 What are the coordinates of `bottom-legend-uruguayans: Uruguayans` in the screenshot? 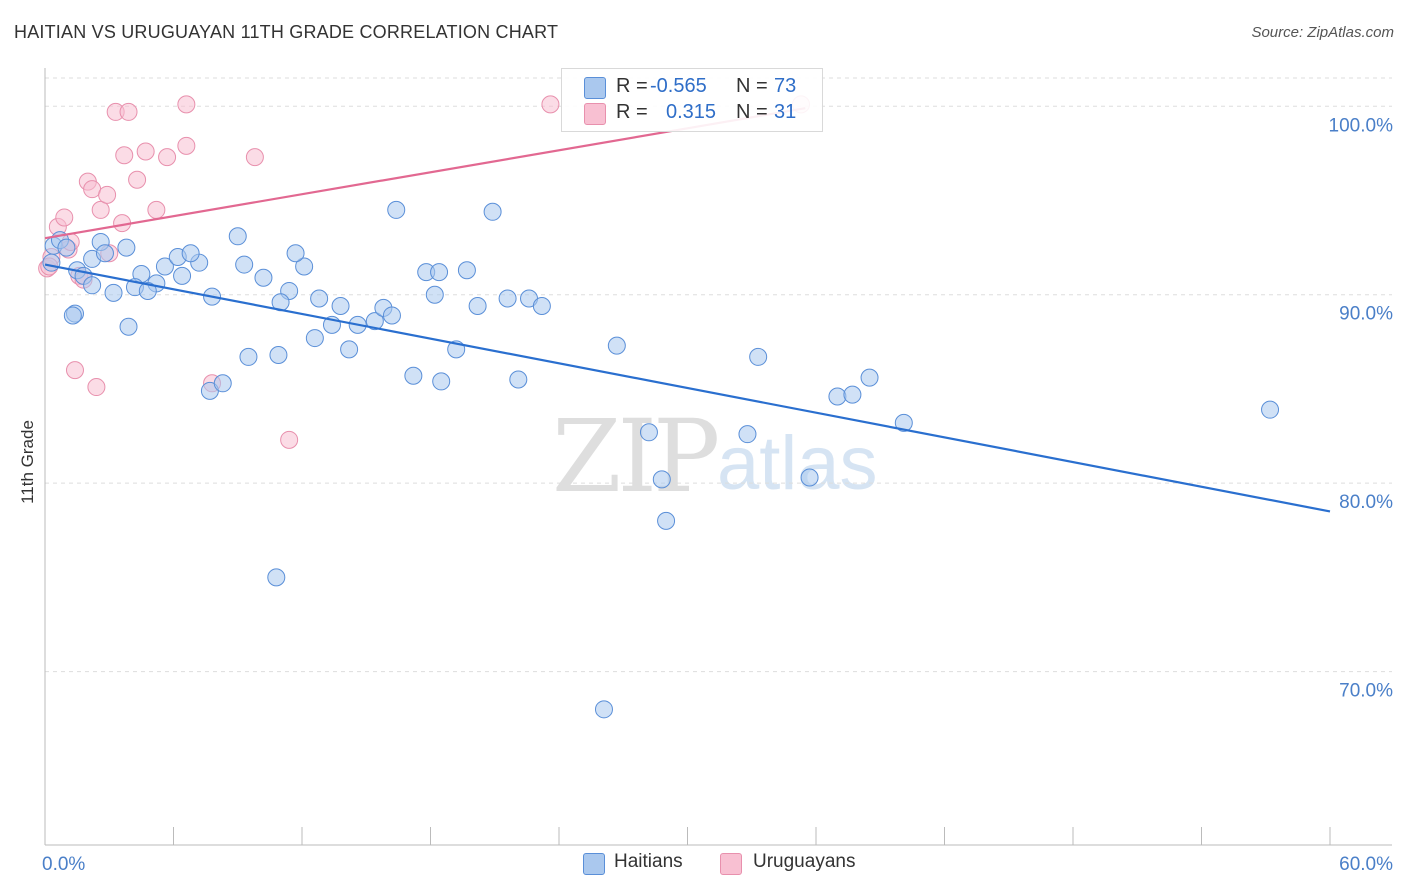 It's located at (795, 864).